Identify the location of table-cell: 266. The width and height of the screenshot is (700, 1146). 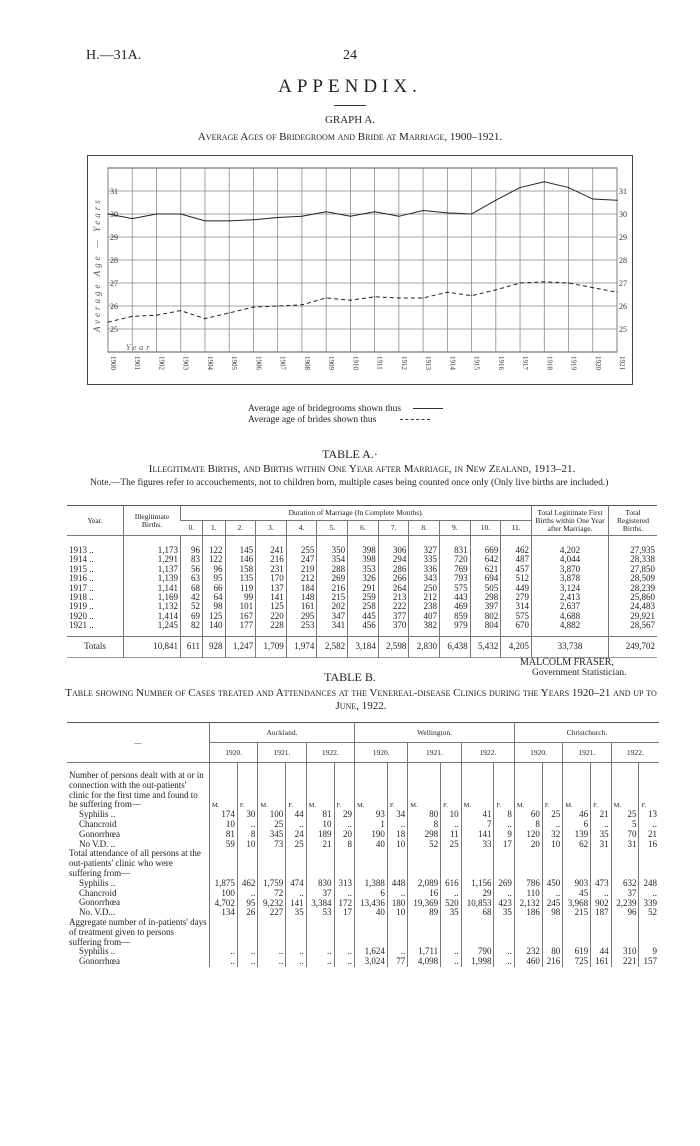
(393, 578).